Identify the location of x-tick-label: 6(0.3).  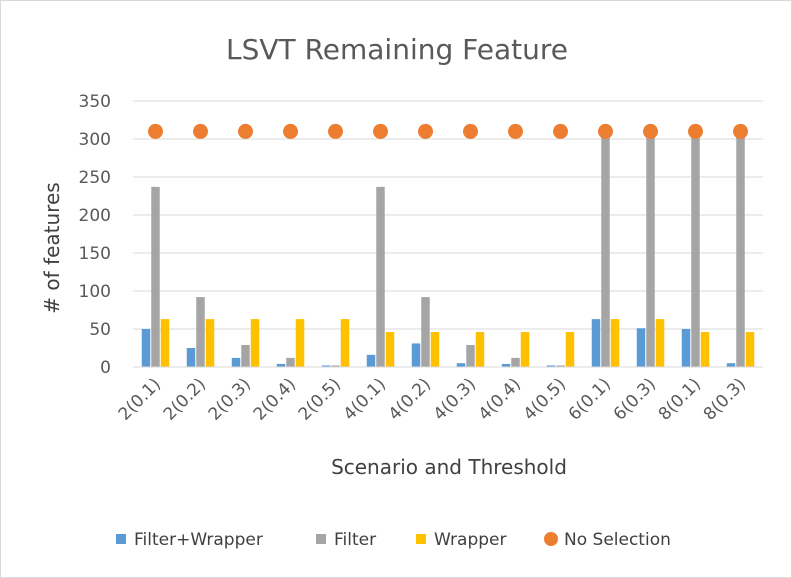
(635, 399).